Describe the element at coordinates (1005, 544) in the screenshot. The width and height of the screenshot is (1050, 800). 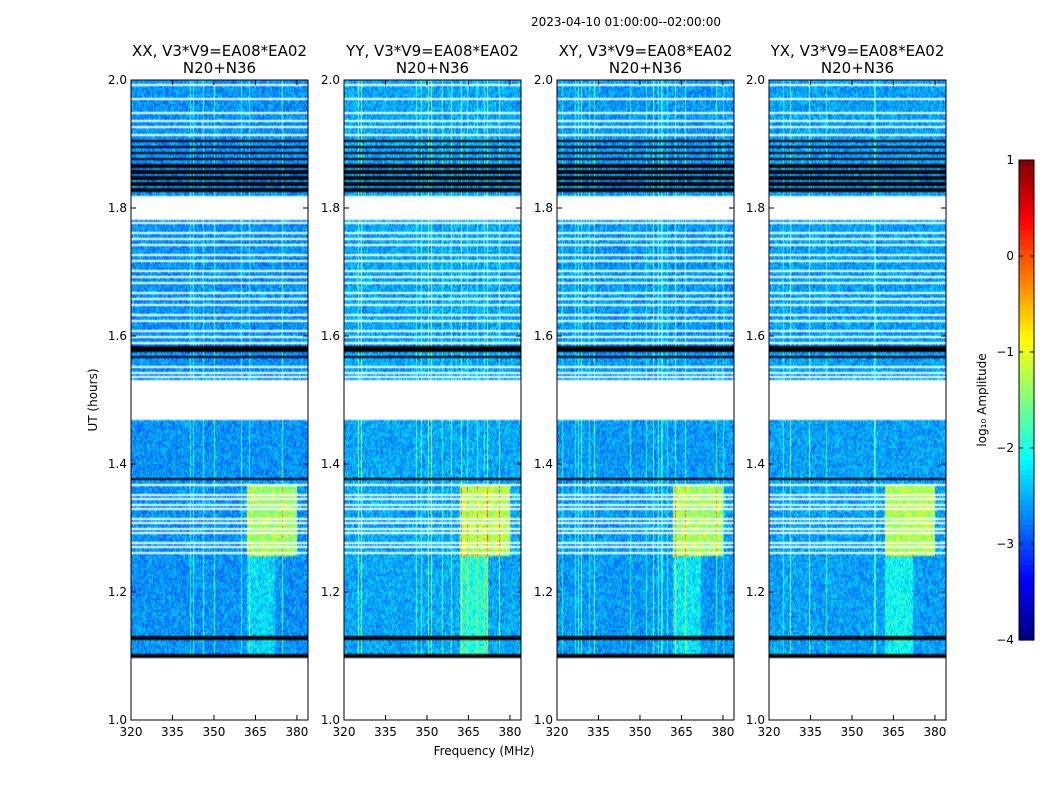
I see `colorbar-tick-label: −3` at that location.